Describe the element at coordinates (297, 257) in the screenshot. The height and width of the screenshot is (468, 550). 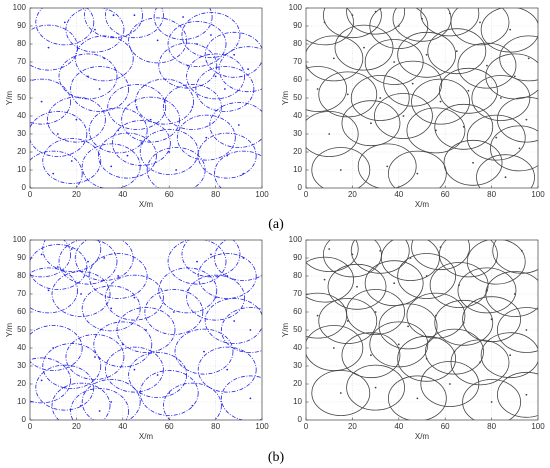
I see `y-tick-label: 90` at that location.